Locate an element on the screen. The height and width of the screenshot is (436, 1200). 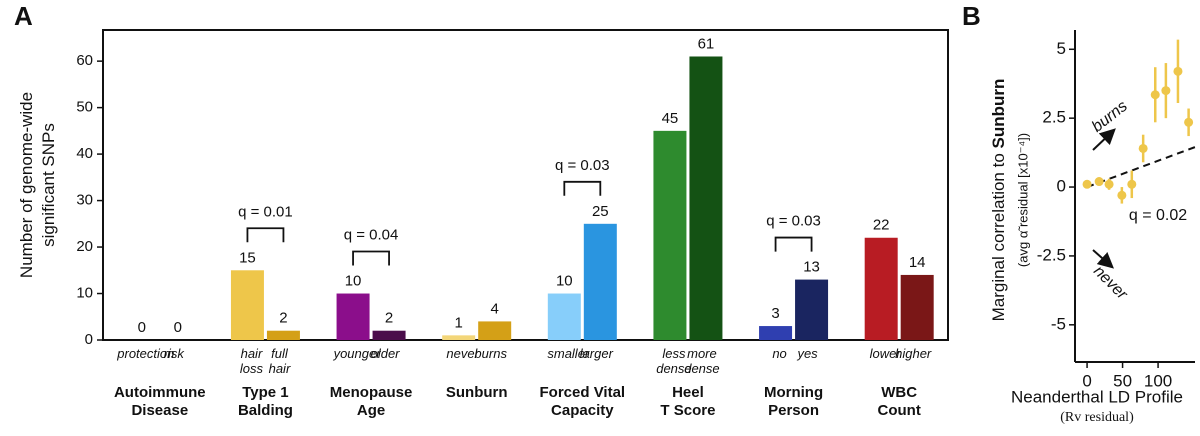
x-tick-label: yes is located at coordinates (807, 353).